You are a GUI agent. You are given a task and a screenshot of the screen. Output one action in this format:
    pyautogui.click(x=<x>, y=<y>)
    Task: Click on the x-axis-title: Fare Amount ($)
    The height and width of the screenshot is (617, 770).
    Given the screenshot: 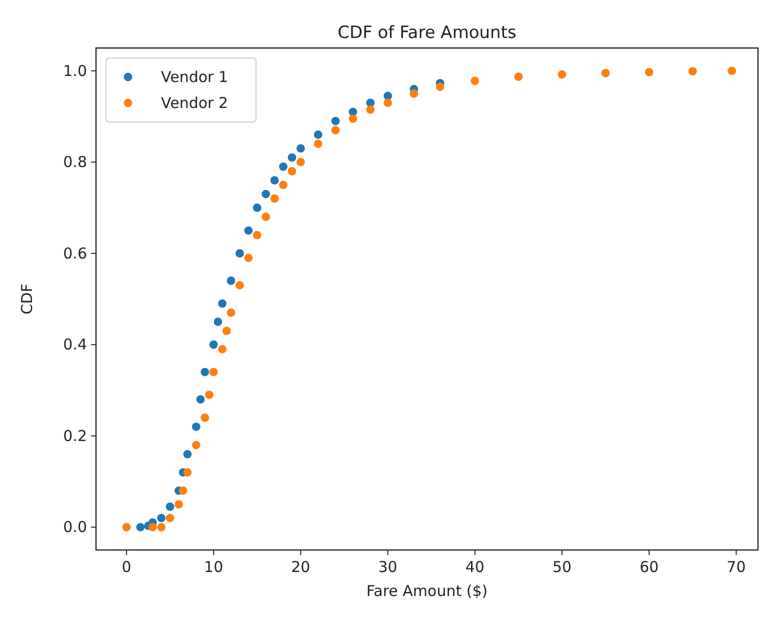 What is the action you would take?
    pyautogui.click(x=427, y=591)
    